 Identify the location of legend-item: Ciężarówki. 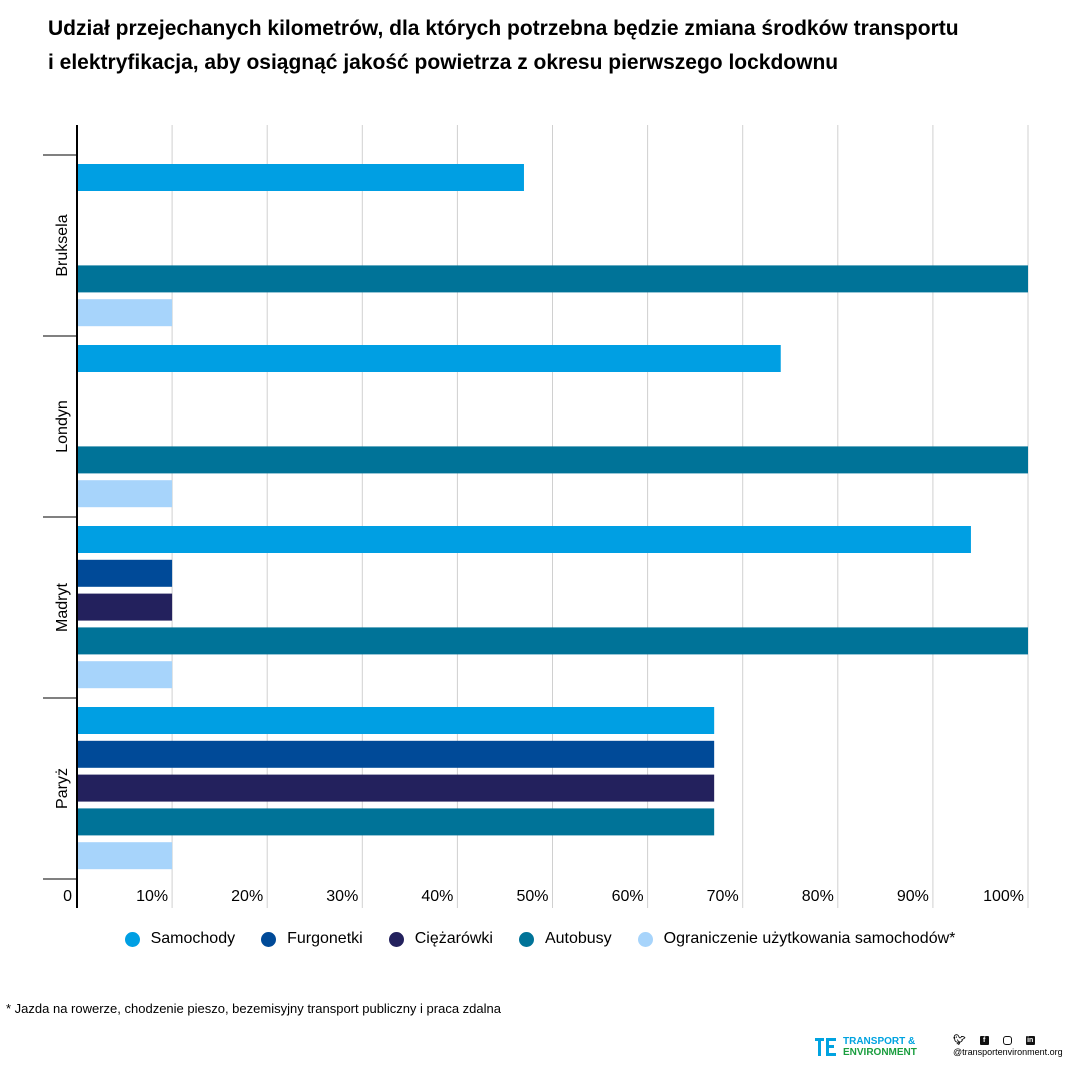
(440, 939).